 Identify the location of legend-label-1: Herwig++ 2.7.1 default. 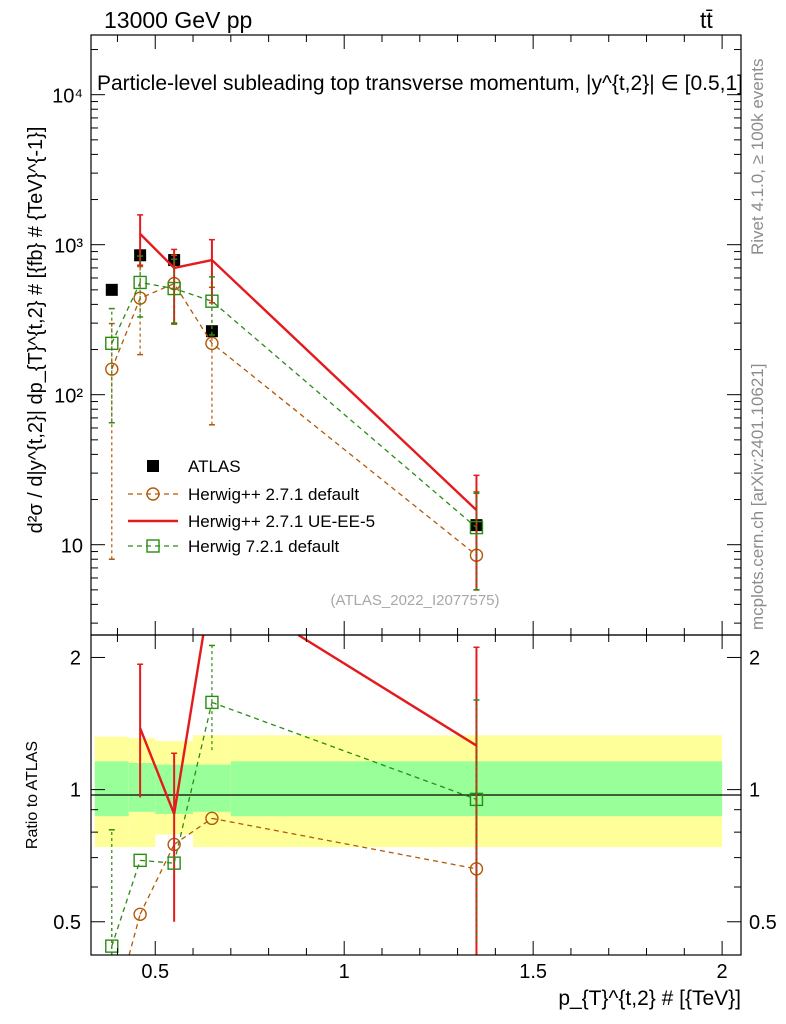
(273, 494).